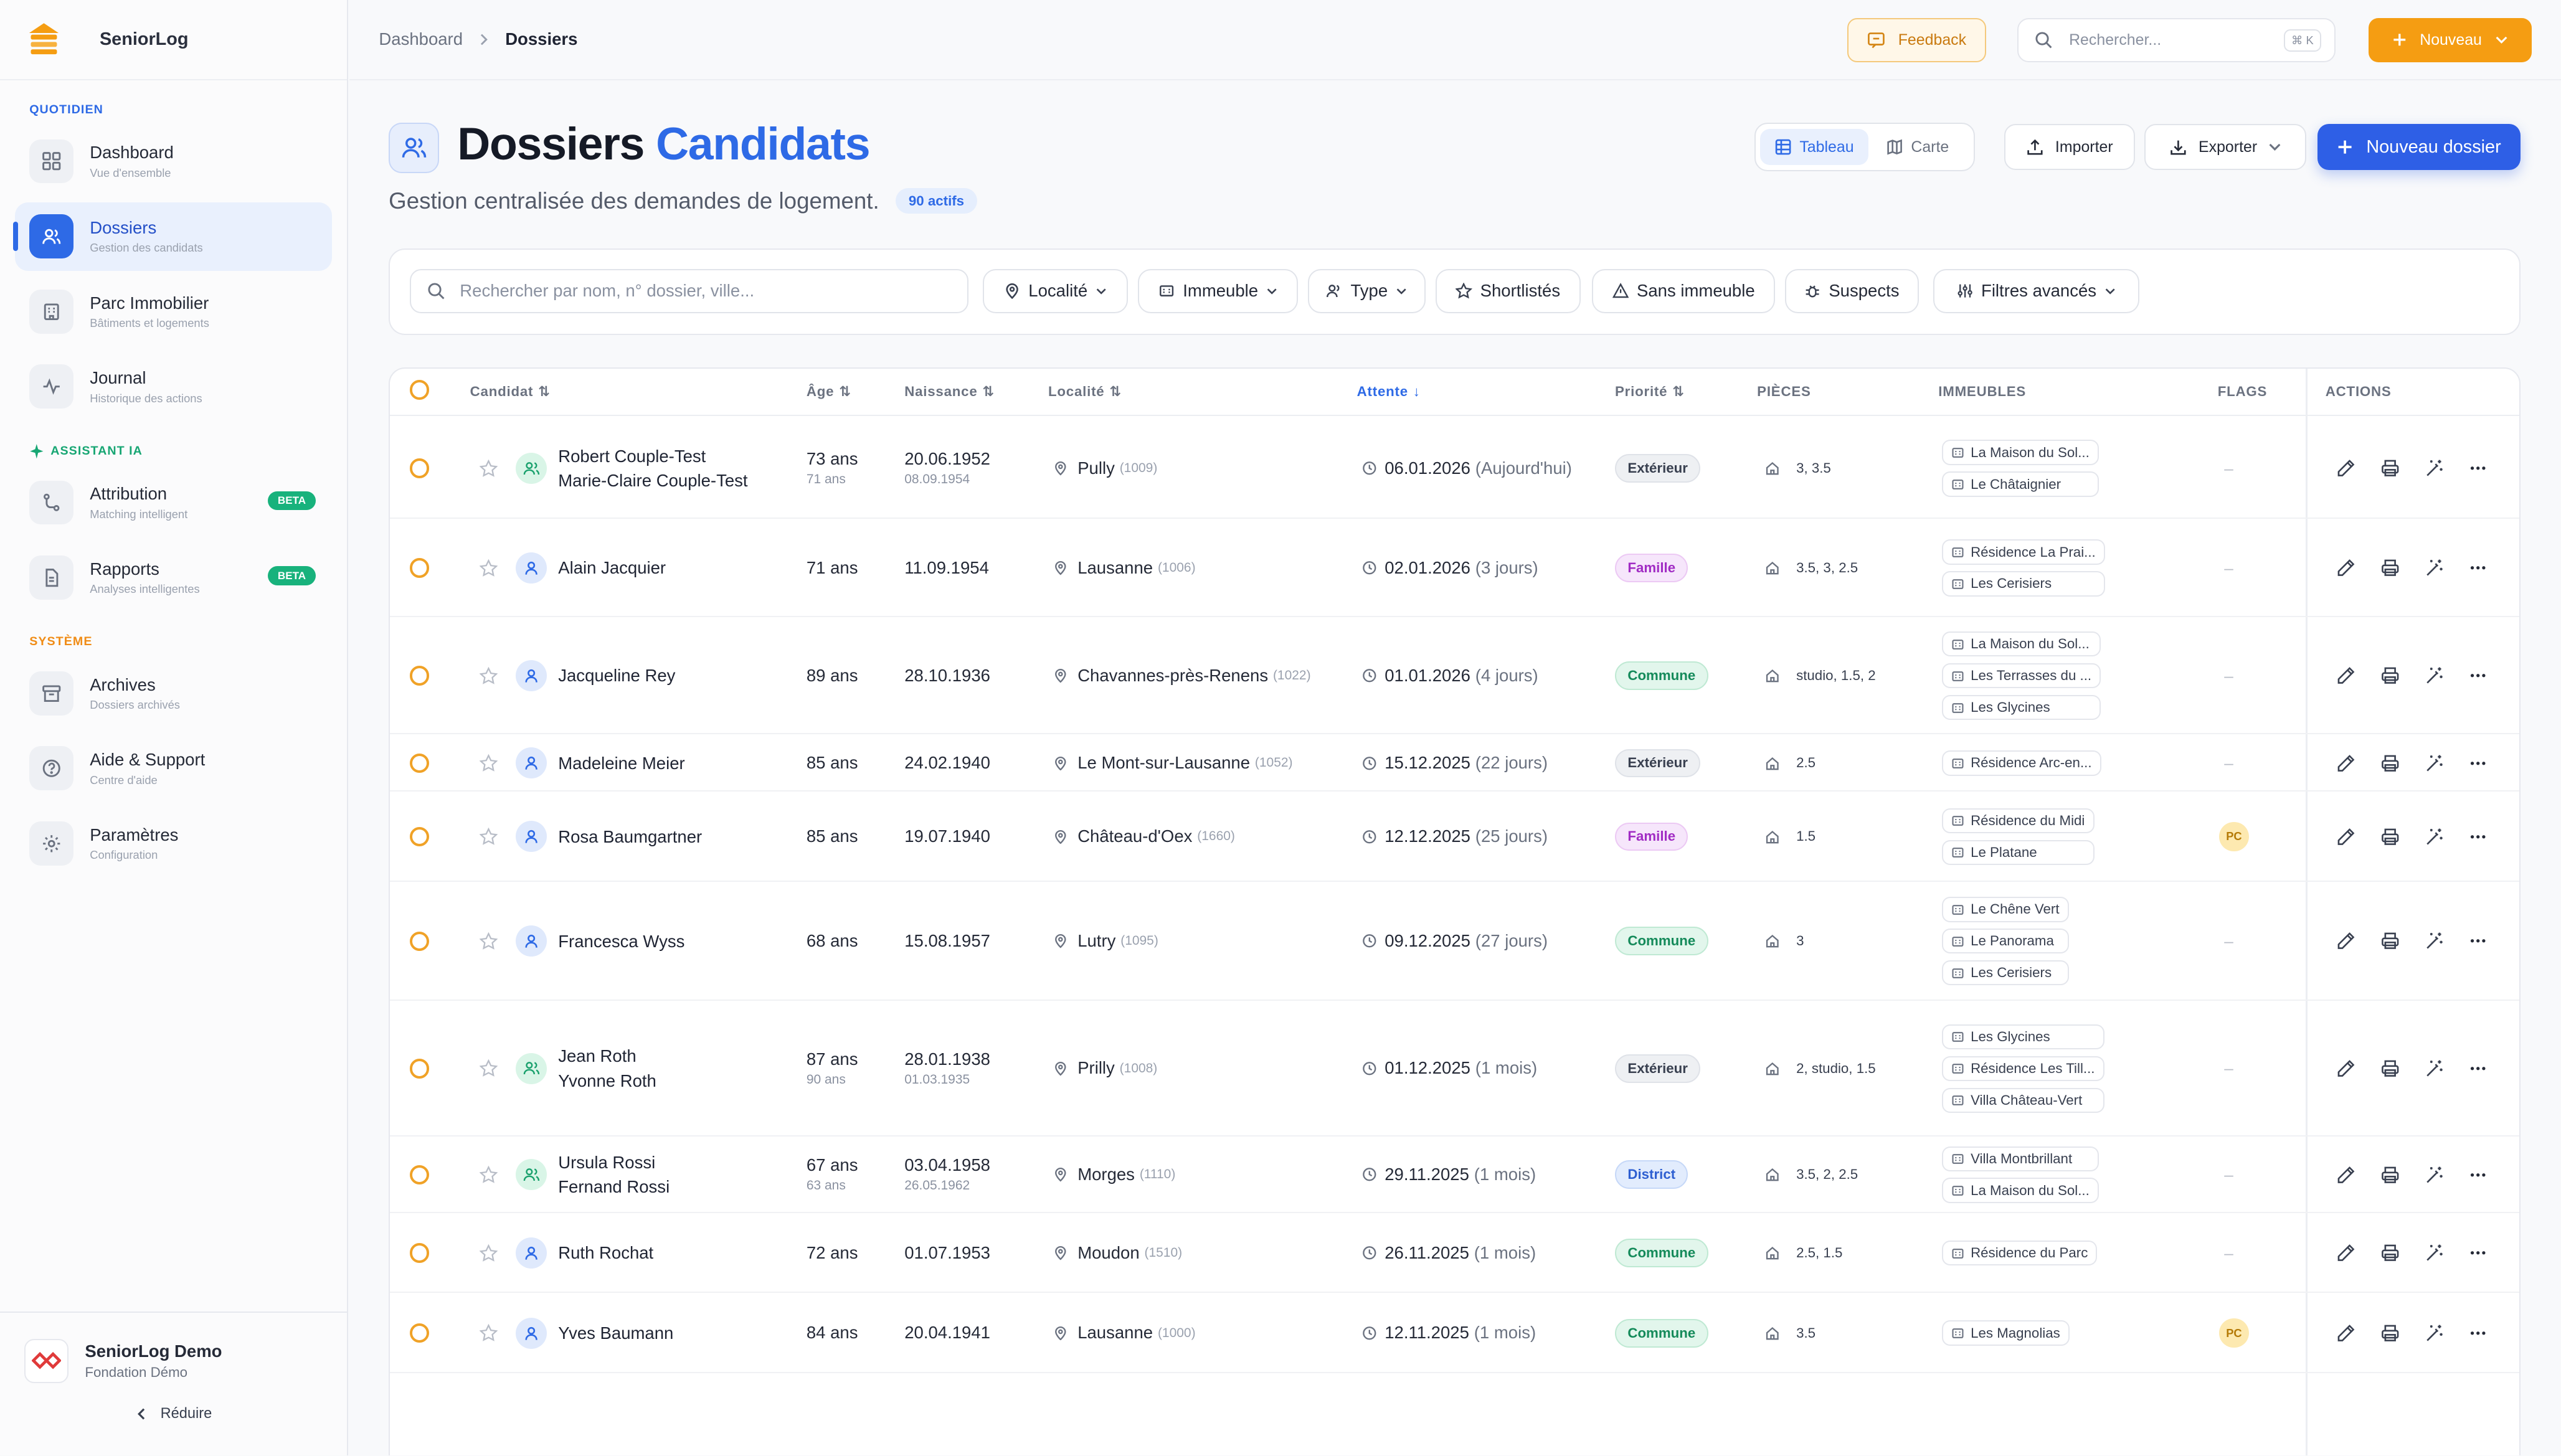 Image resolution: width=2561 pixels, height=1456 pixels. I want to click on candidate-cell: Jacqueline Rey, so click(616, 676).